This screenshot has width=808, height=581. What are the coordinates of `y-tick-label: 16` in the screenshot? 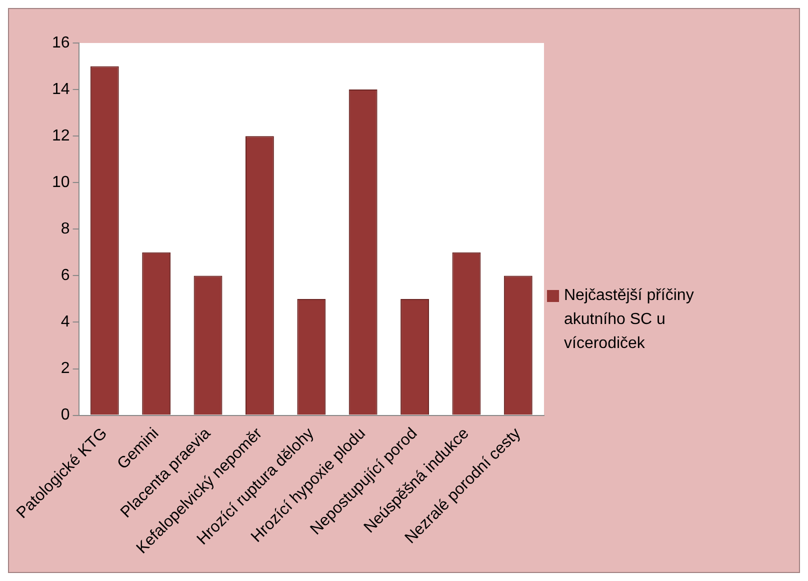 It's located at (61, 43).